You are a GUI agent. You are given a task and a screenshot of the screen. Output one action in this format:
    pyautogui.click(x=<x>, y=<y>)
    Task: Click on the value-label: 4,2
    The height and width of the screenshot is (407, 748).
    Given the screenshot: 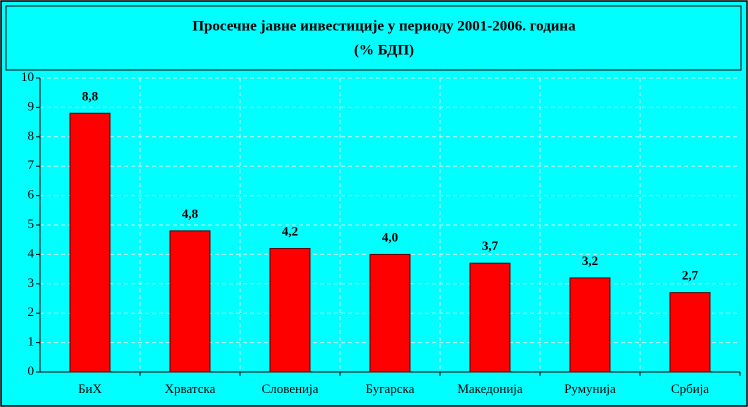 What is the action you would take?
    pyautogui.click(x=290, y=231)
    